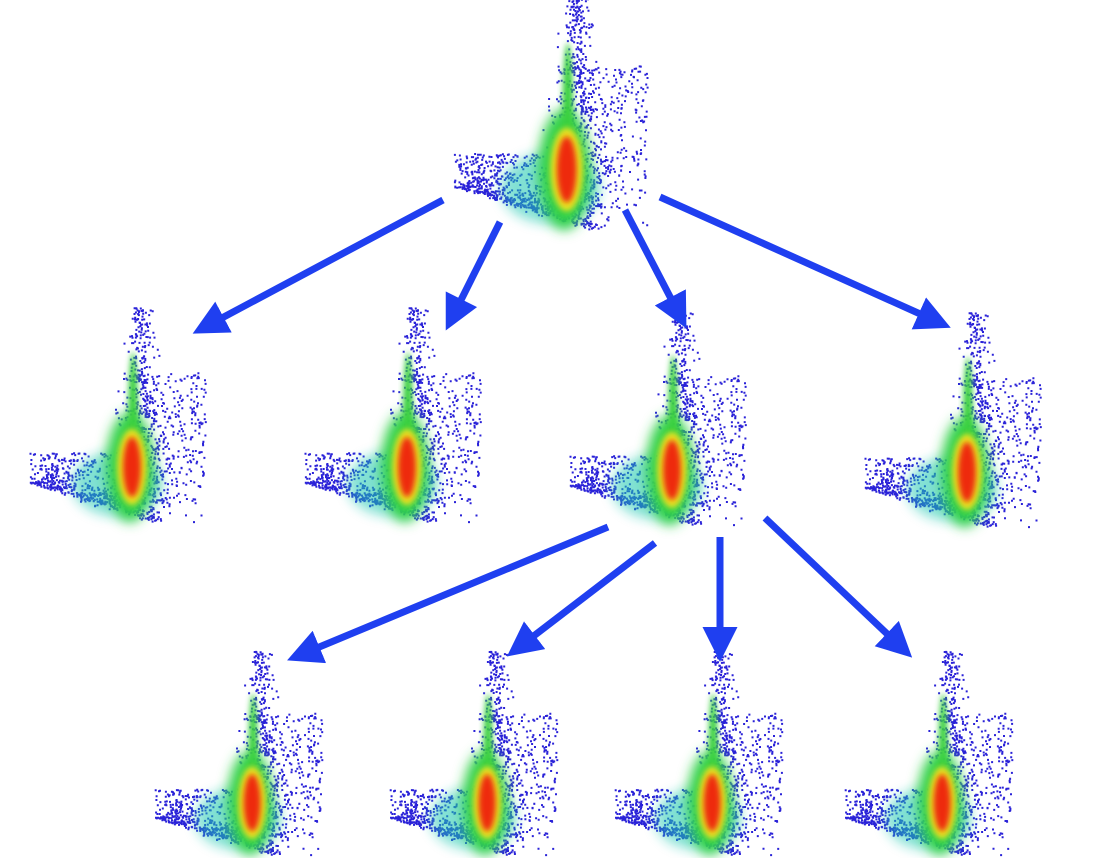 This screenshot has height=858, width=1094. I want to click on scatter-dots, so click(551, 115).